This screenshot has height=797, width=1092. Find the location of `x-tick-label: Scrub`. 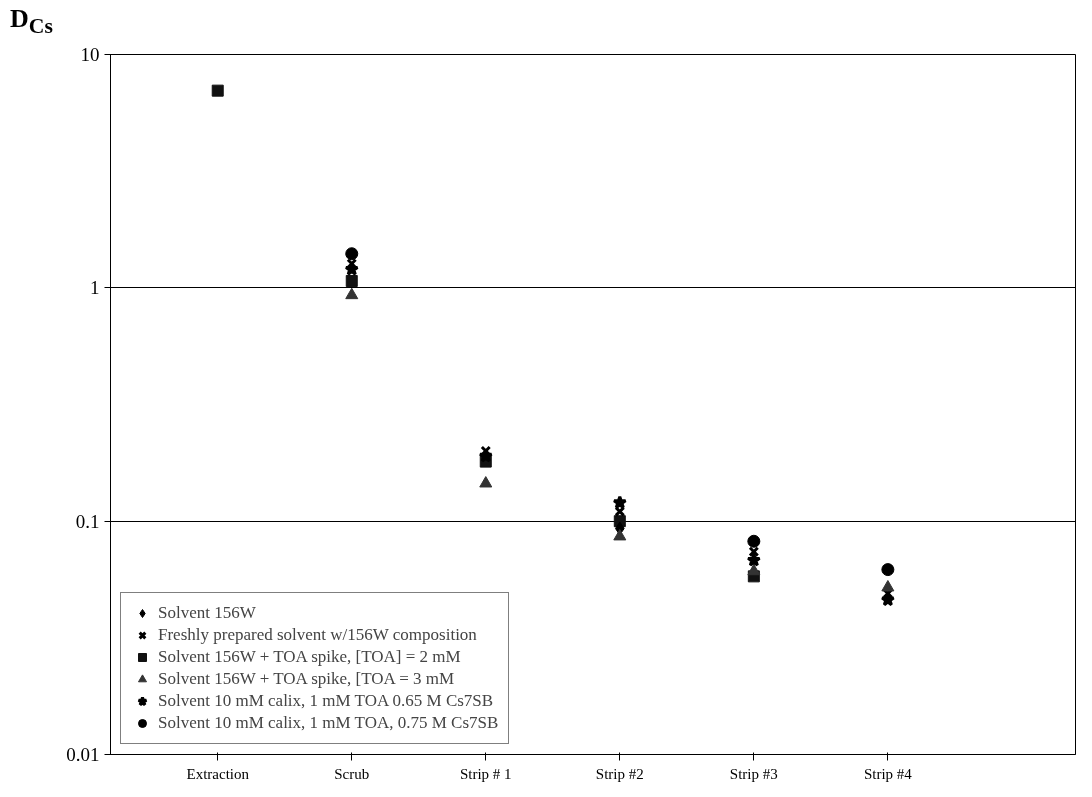

x-tick-label: Scrub is located at coordinates (352, 773).